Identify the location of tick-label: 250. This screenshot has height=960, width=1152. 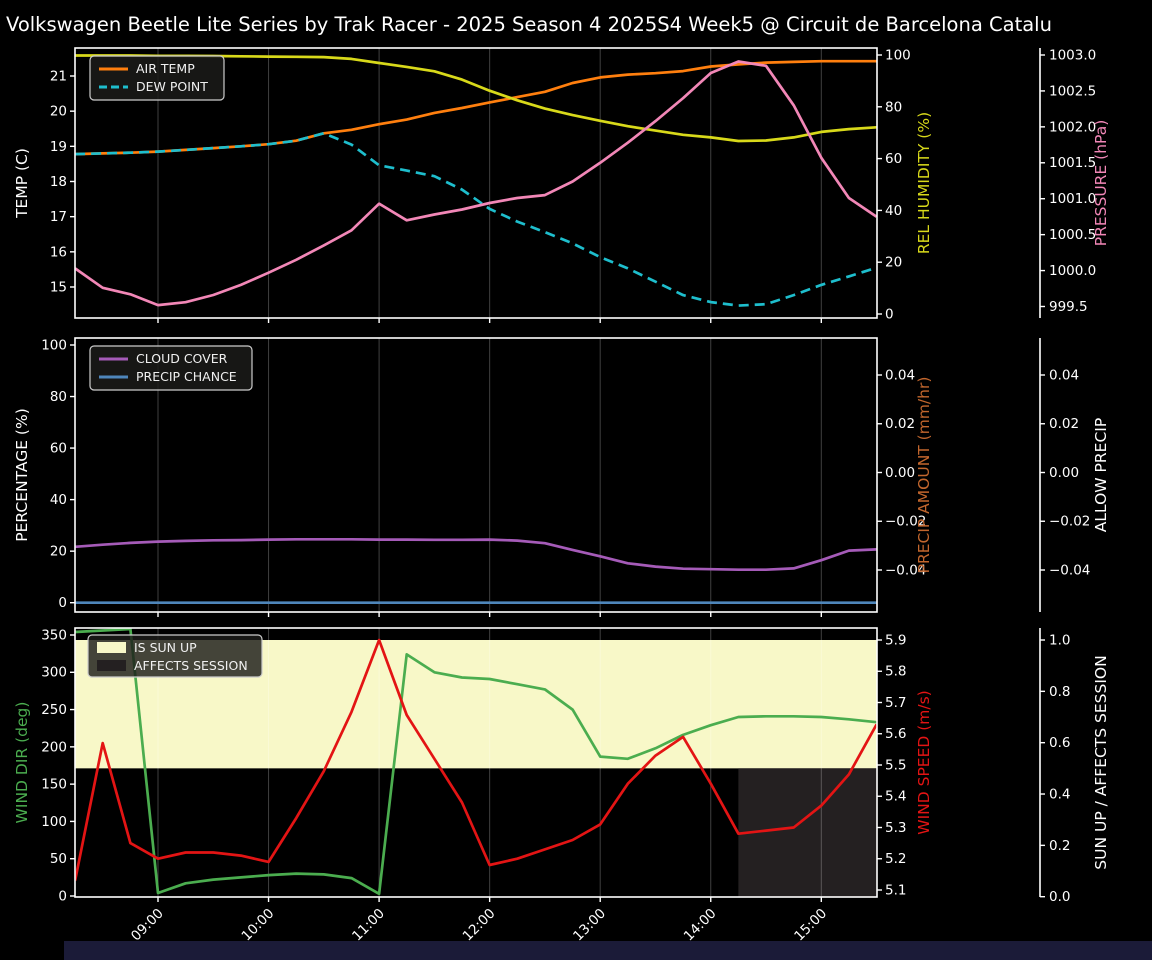
(54, 710).